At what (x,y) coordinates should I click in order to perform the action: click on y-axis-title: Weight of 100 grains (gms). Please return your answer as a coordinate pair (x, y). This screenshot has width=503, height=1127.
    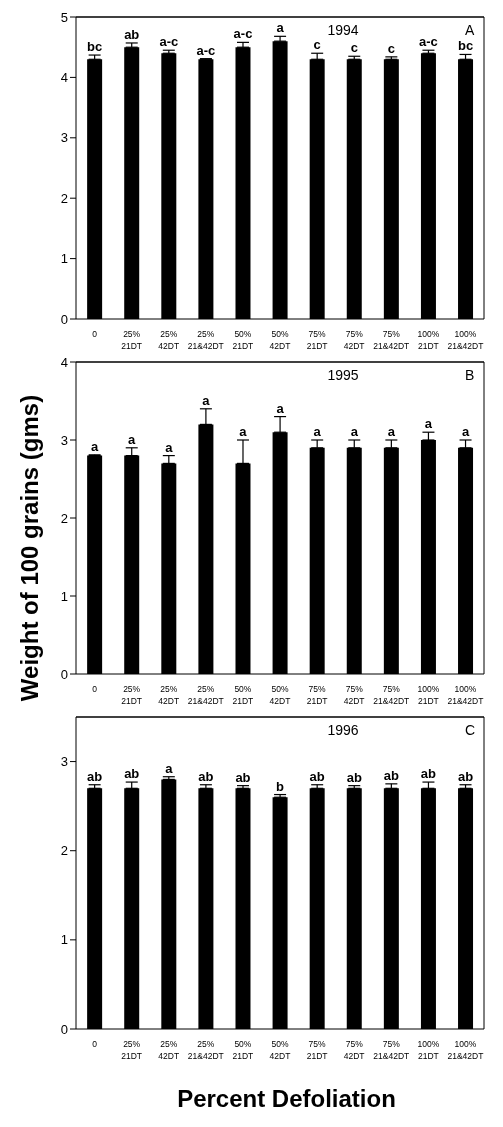
    Looking at the image, I should click on (30, 548).